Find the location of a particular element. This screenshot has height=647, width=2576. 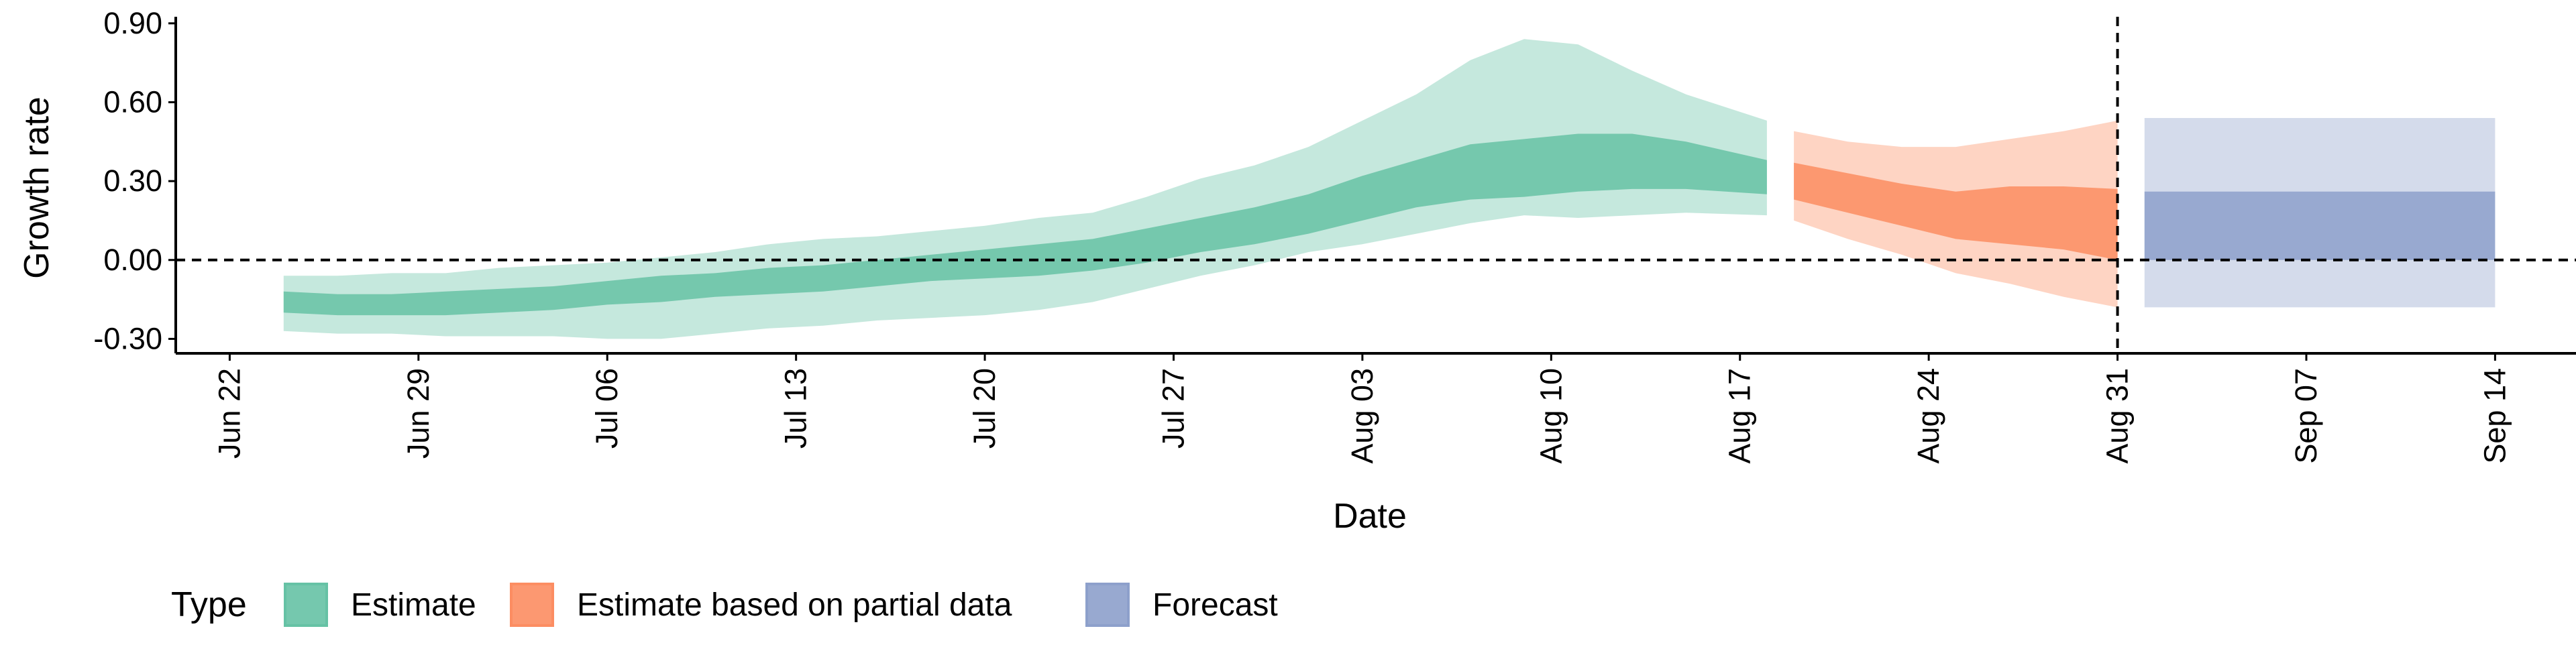

legend-label-forecast: Forecast is located at coordinates (1215, 605).